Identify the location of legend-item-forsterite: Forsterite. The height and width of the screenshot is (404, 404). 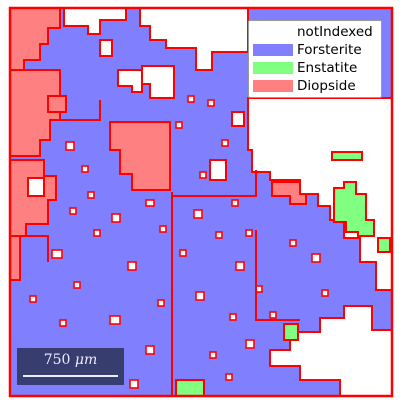
(315, 50).